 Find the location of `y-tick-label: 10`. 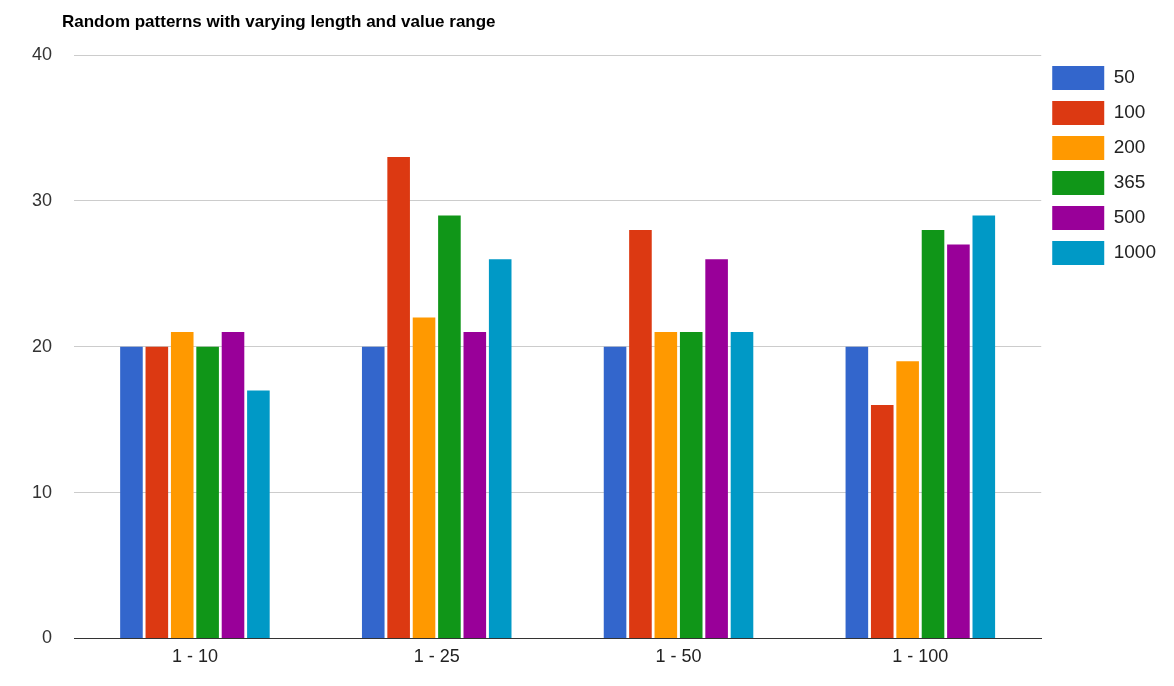

y-tick-label: 10 is located at coordinates (42, 491).